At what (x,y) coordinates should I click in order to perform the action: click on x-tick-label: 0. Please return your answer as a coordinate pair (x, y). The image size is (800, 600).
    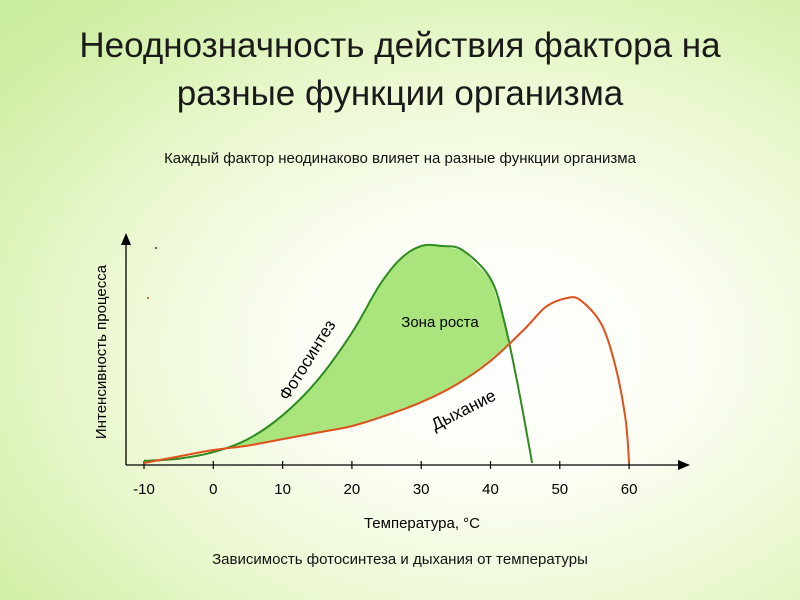
    Looking at the image, I should click on (213, 489).